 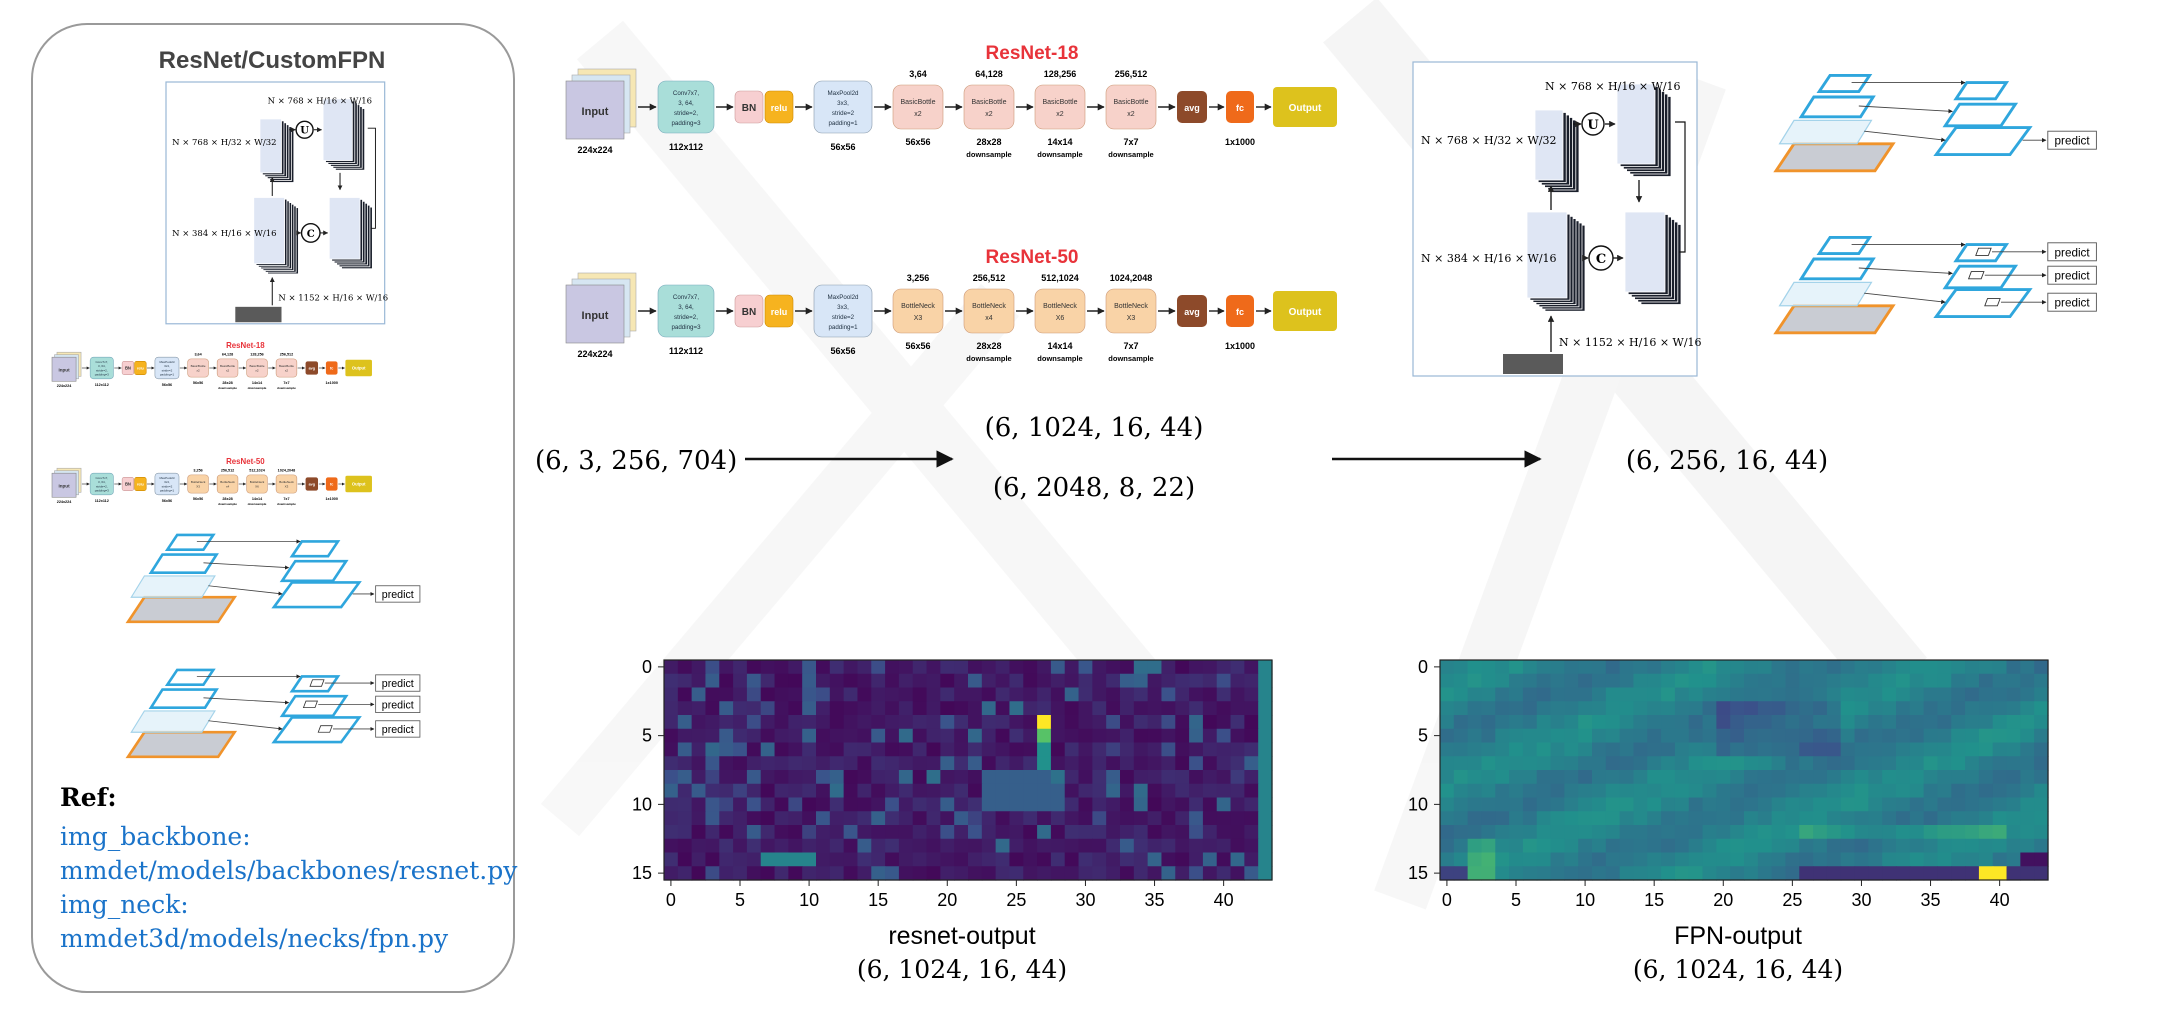 What do you see at coordinates (2072, 252) in the screenshot?
I see `pyramid-multi-pred-box` at bounding box center [2072, 252].